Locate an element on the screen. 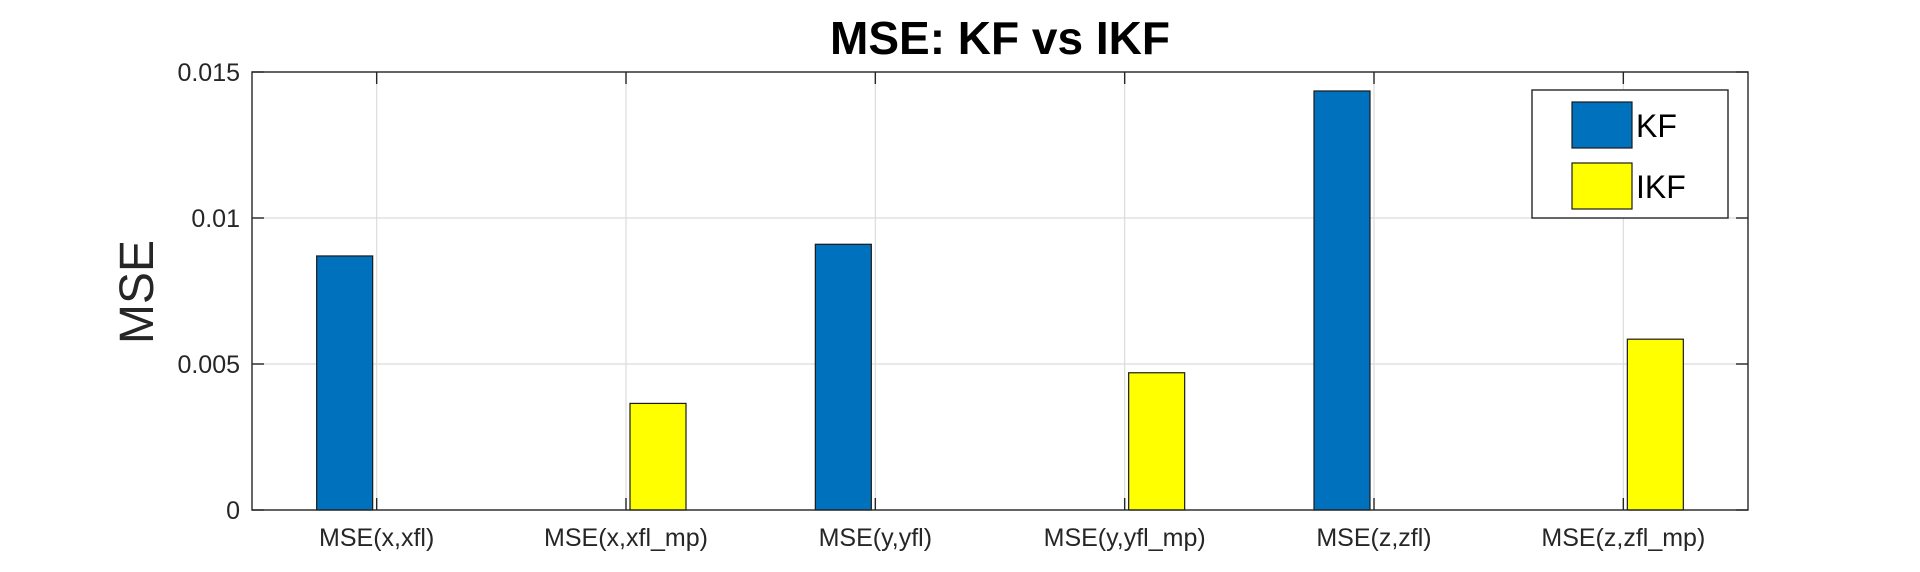  x-tick-label-2: MSE(y,yfl) is located at coordinates (875, 538).